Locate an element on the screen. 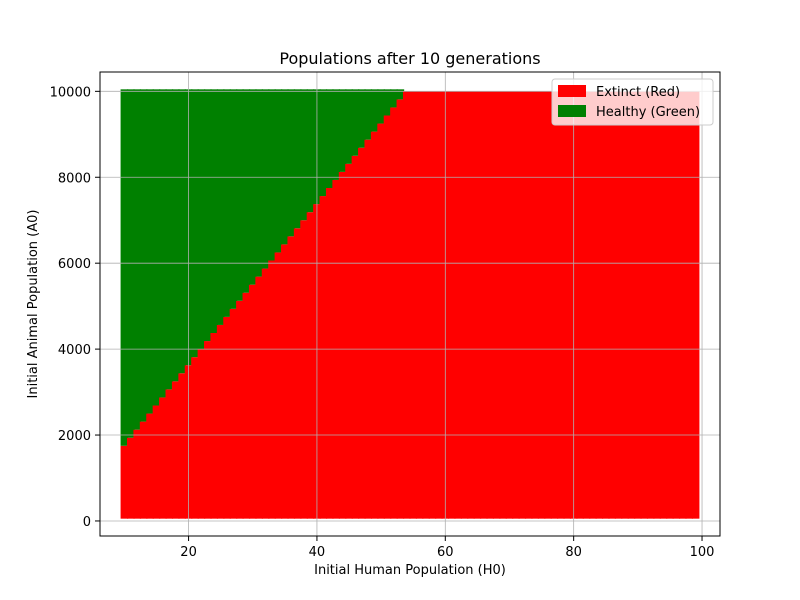 This screenshot has width=800, height=600. mark-extinct-h14 is located at coordinates (150, 466).